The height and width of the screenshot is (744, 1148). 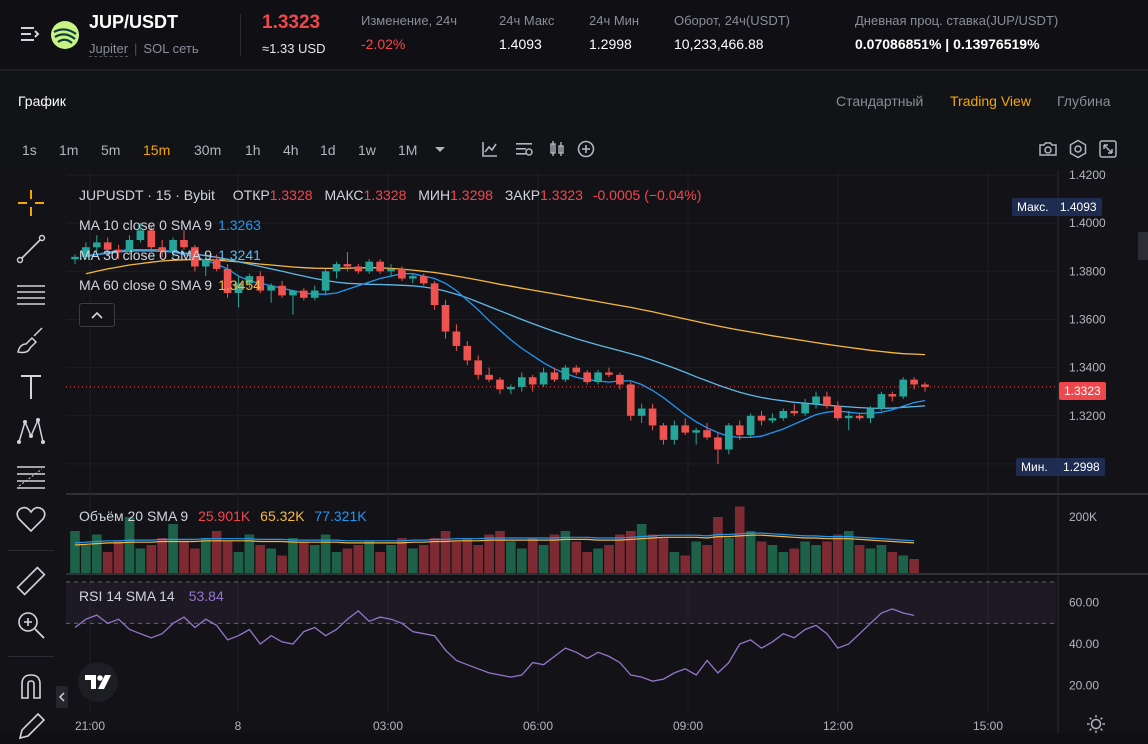 What do you see at coordinates (208, 150) in the screenshot?
I see `timeframe-30m: 30m` at bounding box center [208, 150].